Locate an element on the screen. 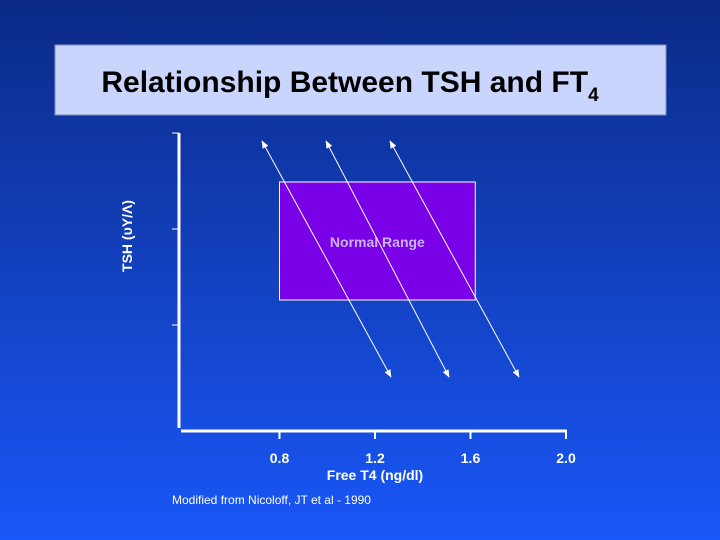 The width and height of the screenshot is (720, 540). source-note: Modified from Nicoloff, JT et al - 1990 is located at coordinates (271, 500).